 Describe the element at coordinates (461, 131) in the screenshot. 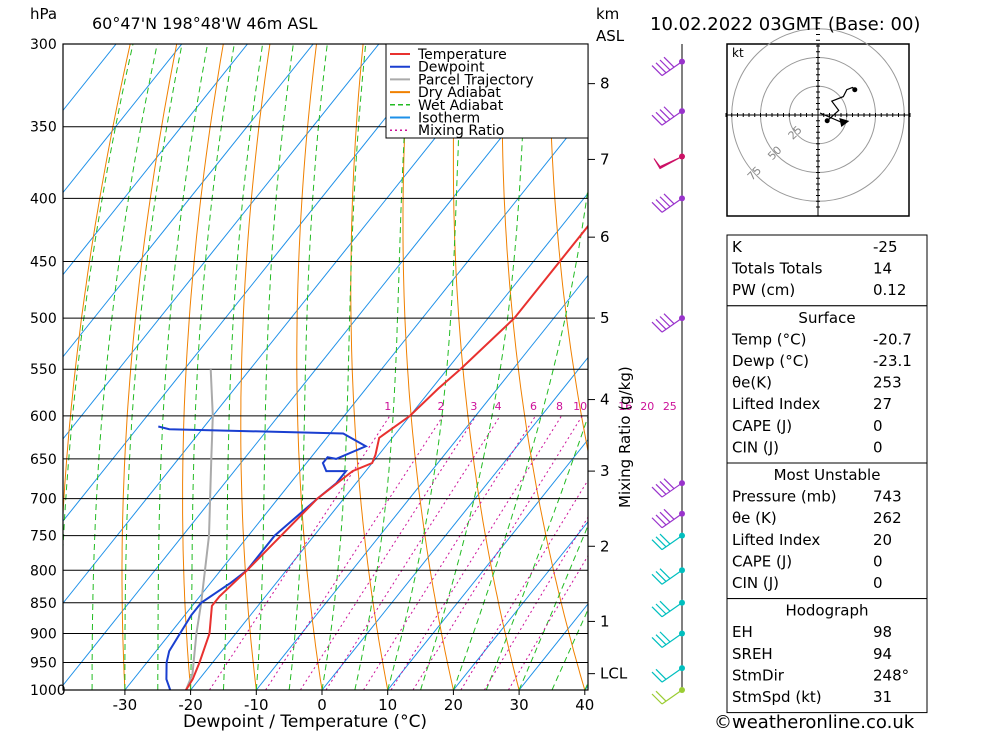

I see `legend-label: Mixing Ratio` at that location.